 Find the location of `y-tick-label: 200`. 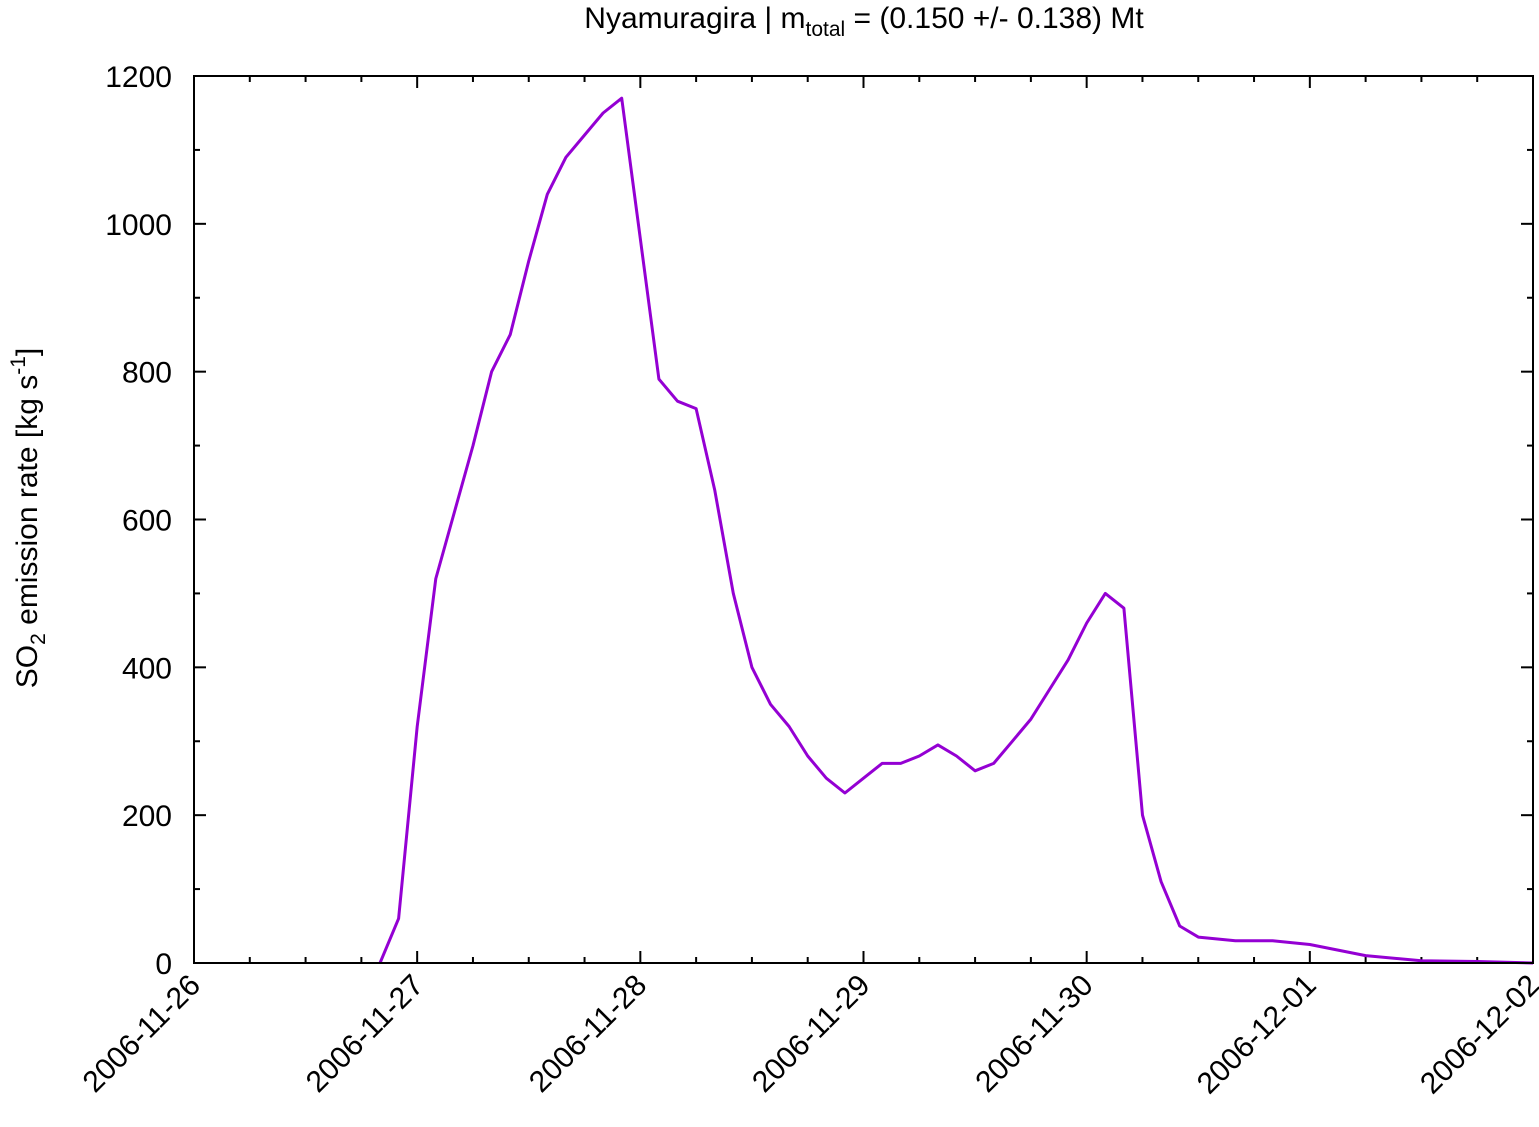

y-tick-label: 200 is located at coordinates (147, 816).